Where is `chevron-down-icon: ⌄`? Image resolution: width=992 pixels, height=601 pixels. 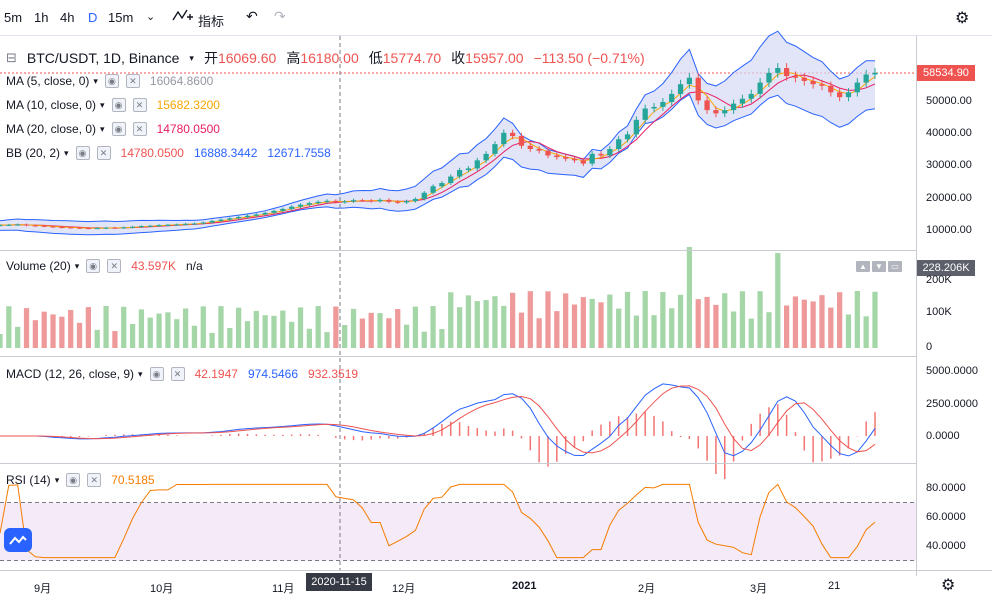 chevron-down-icon: ⌄ is located at coordinates (151, 17).